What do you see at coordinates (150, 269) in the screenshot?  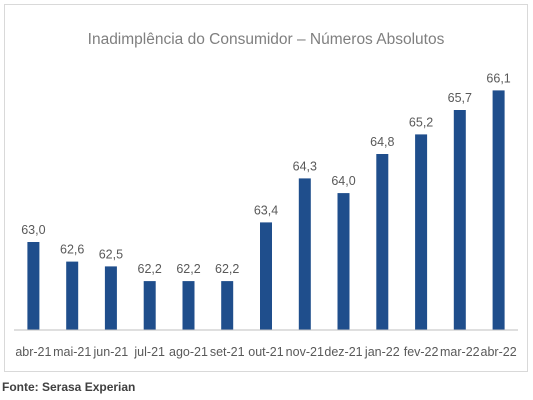 I see `data-label-jul-21: 62,2` at bounding box center [150, 269].